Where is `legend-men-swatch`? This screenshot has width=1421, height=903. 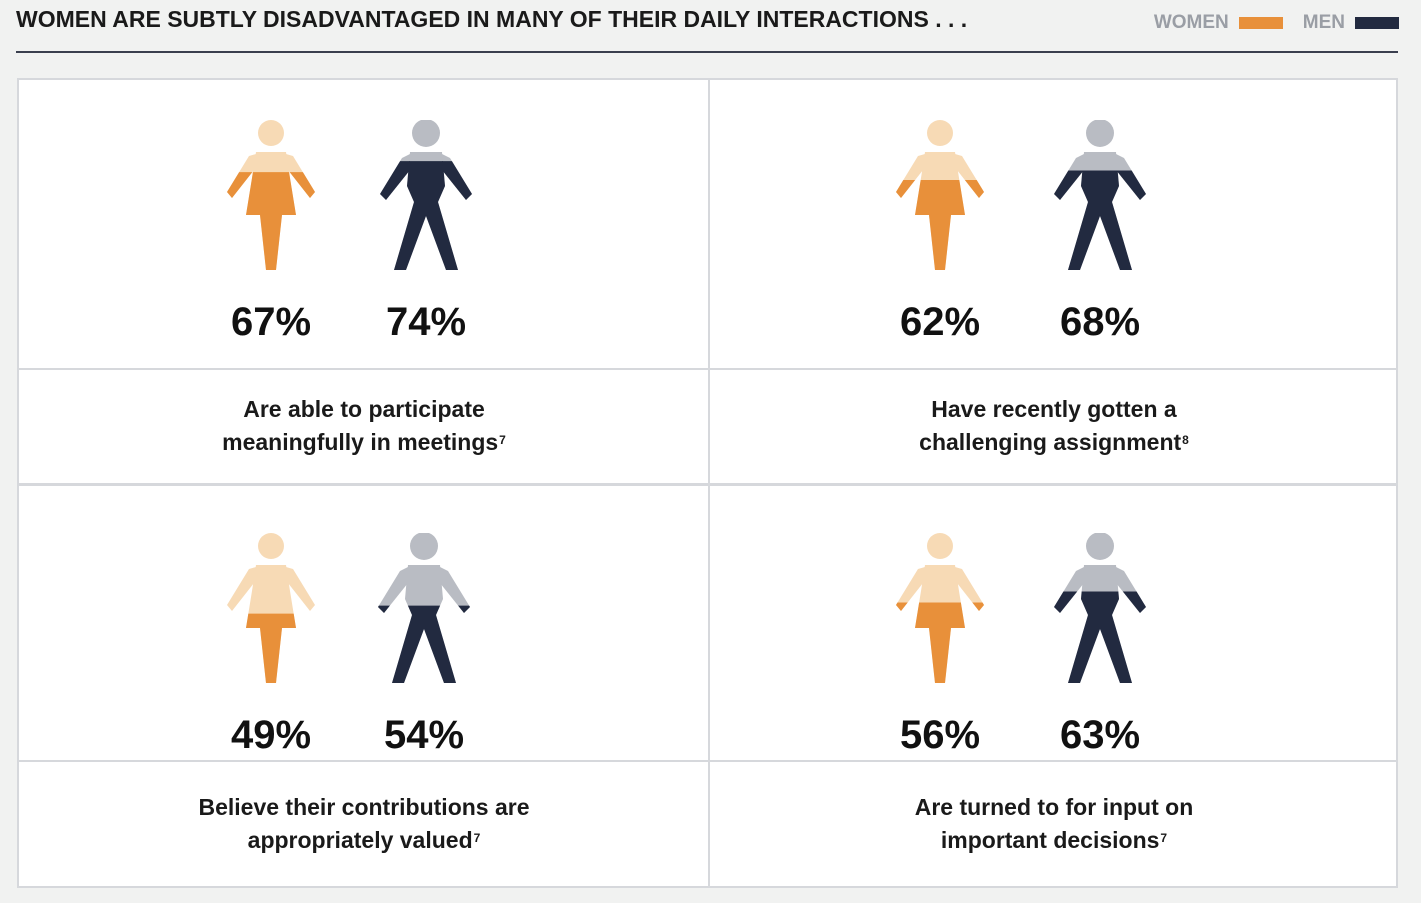 legend-men-swatch is located at coordinates (1377, 23).